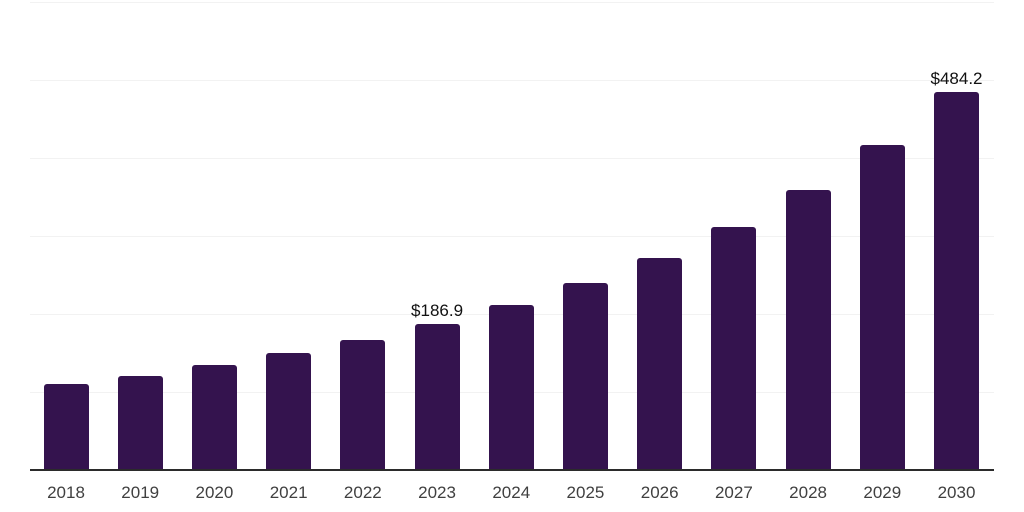 Image resolution: width=1024 pixels, height=512 pixels. What do you see at coordinates (585, 492) in the screenshot?
I see `x-tick-label-2025: 2025` at bounding box center [585, 492].